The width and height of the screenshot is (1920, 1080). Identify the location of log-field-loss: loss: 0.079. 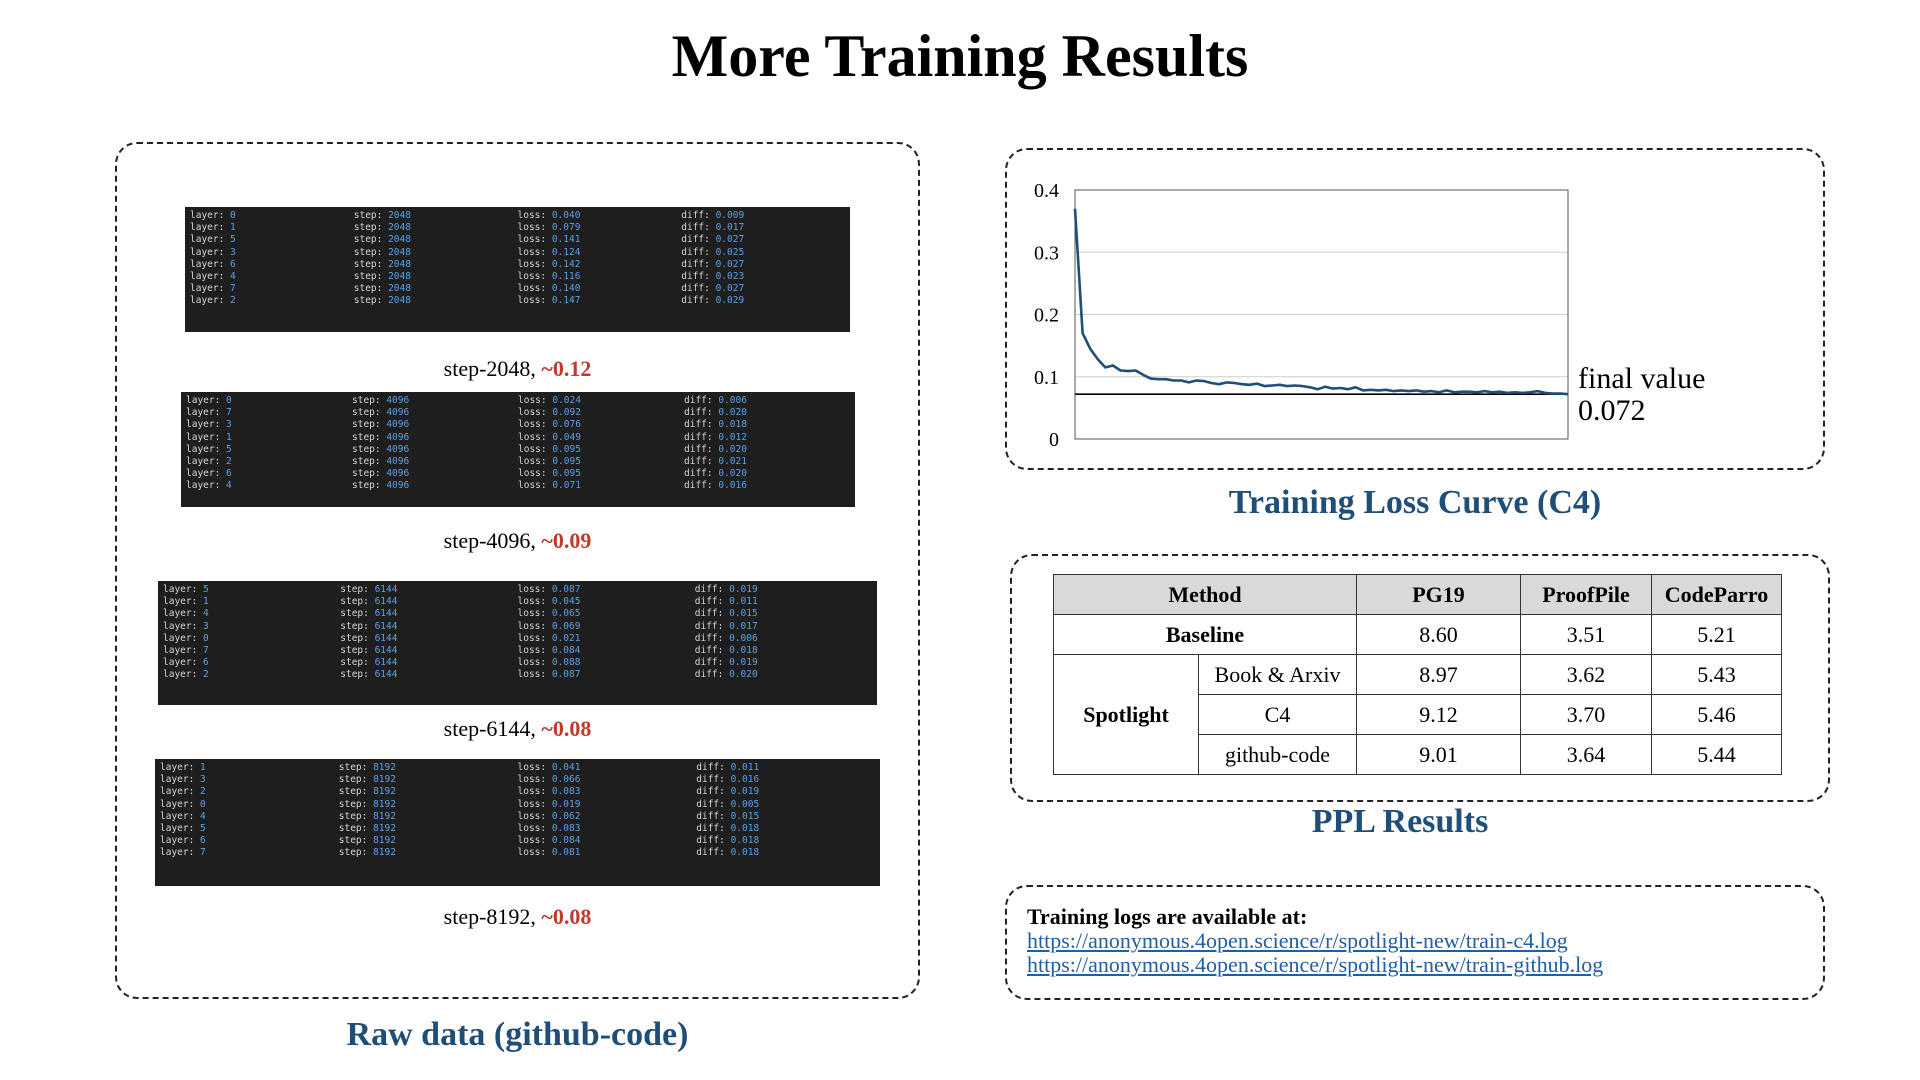
(549, 228).